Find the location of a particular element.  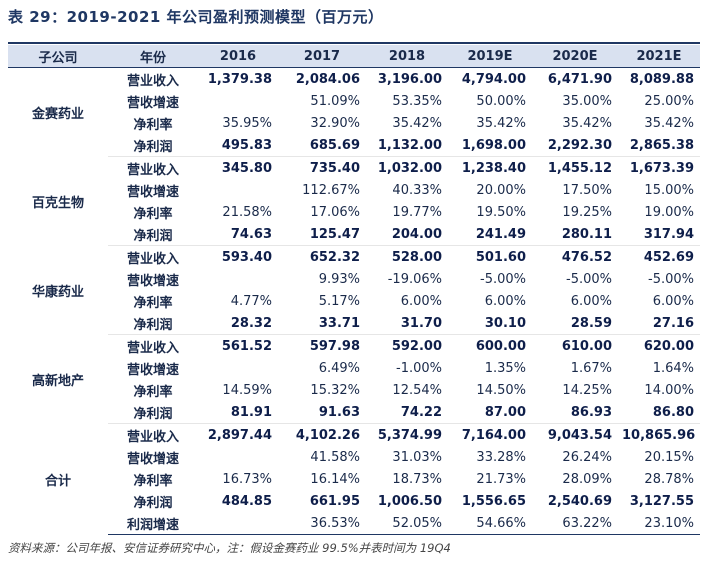

header-row: 子公司 年份 2016 2017 2018 2019E 2020E 2021E is located at coordinates (354, 56).